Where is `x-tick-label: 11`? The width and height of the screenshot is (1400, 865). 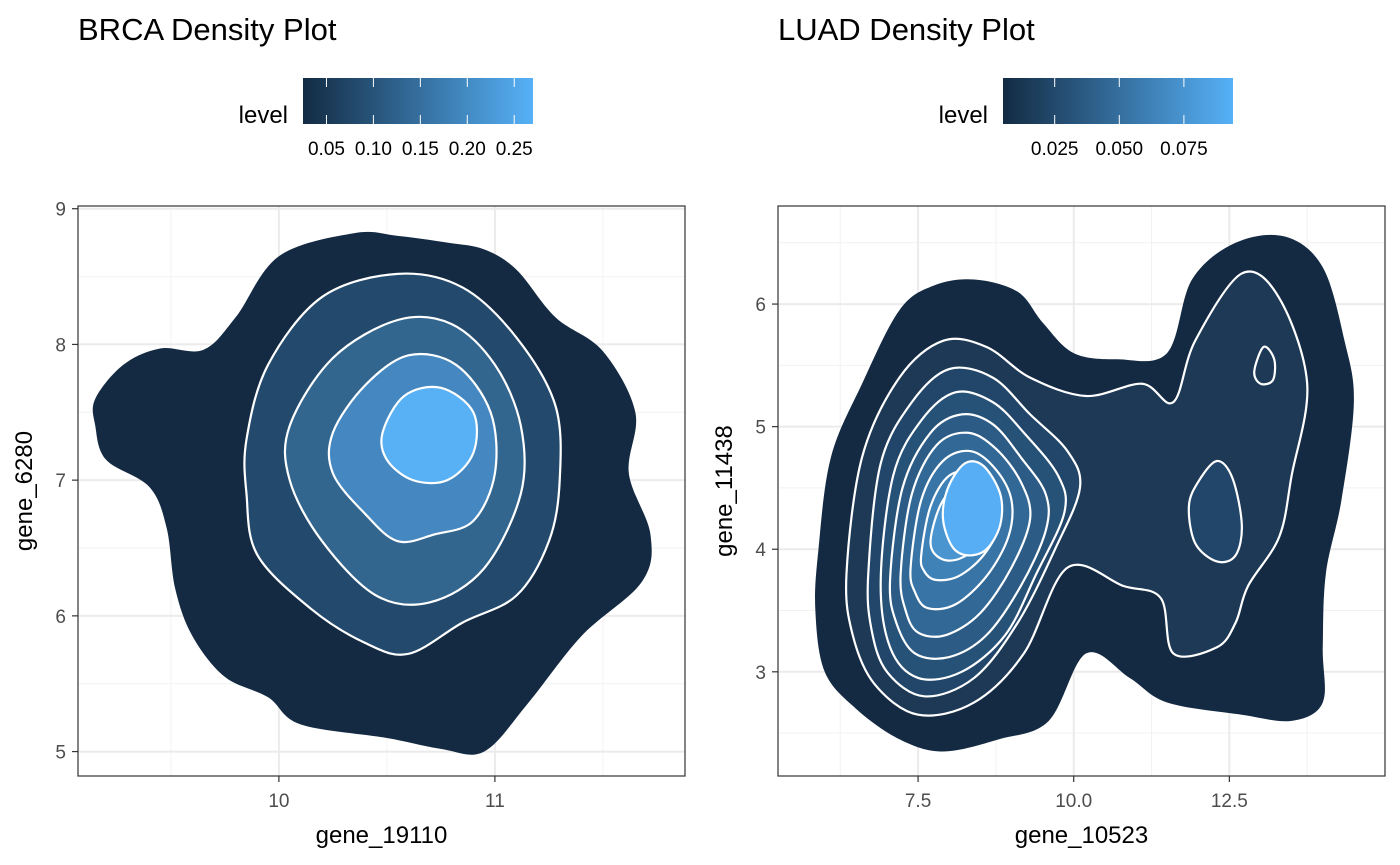 x-tick-label: 11 is located at coordinates (495, 801).